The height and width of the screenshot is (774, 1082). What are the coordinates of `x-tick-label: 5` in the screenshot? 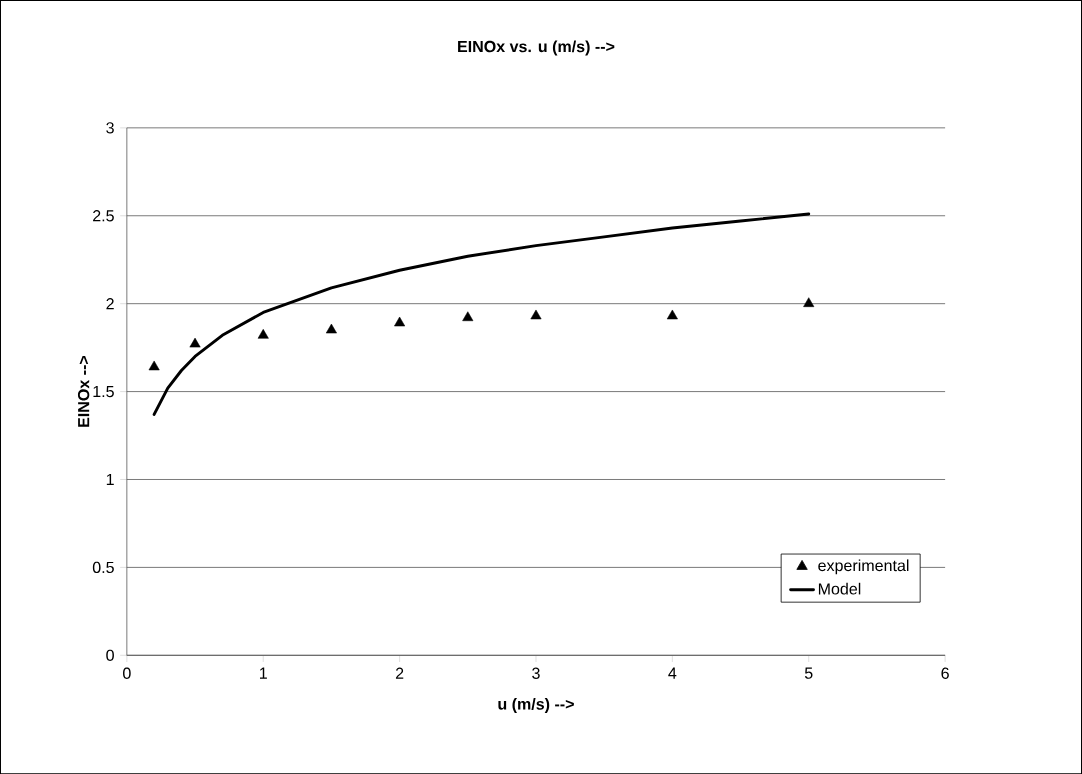 It's located at (808, 673).